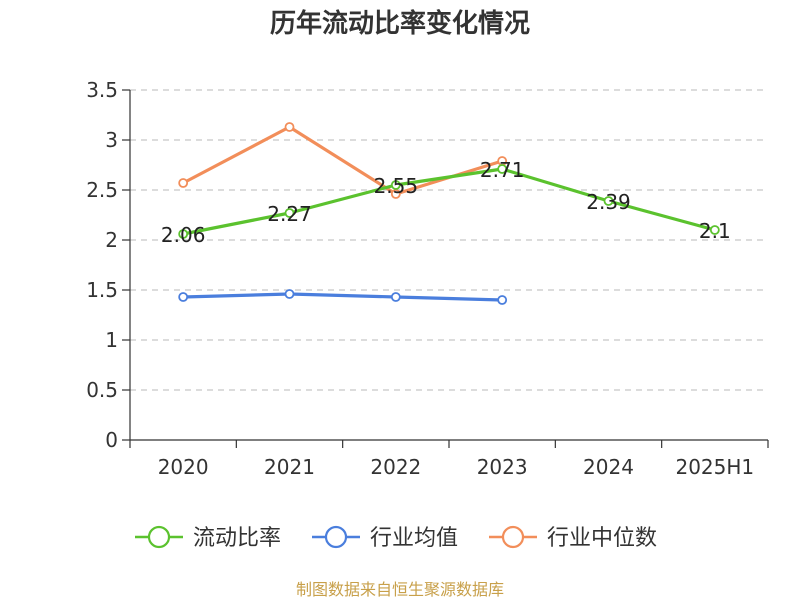  I want to click on chart-title: 历年流动比率变化情况, so click(400, 23).